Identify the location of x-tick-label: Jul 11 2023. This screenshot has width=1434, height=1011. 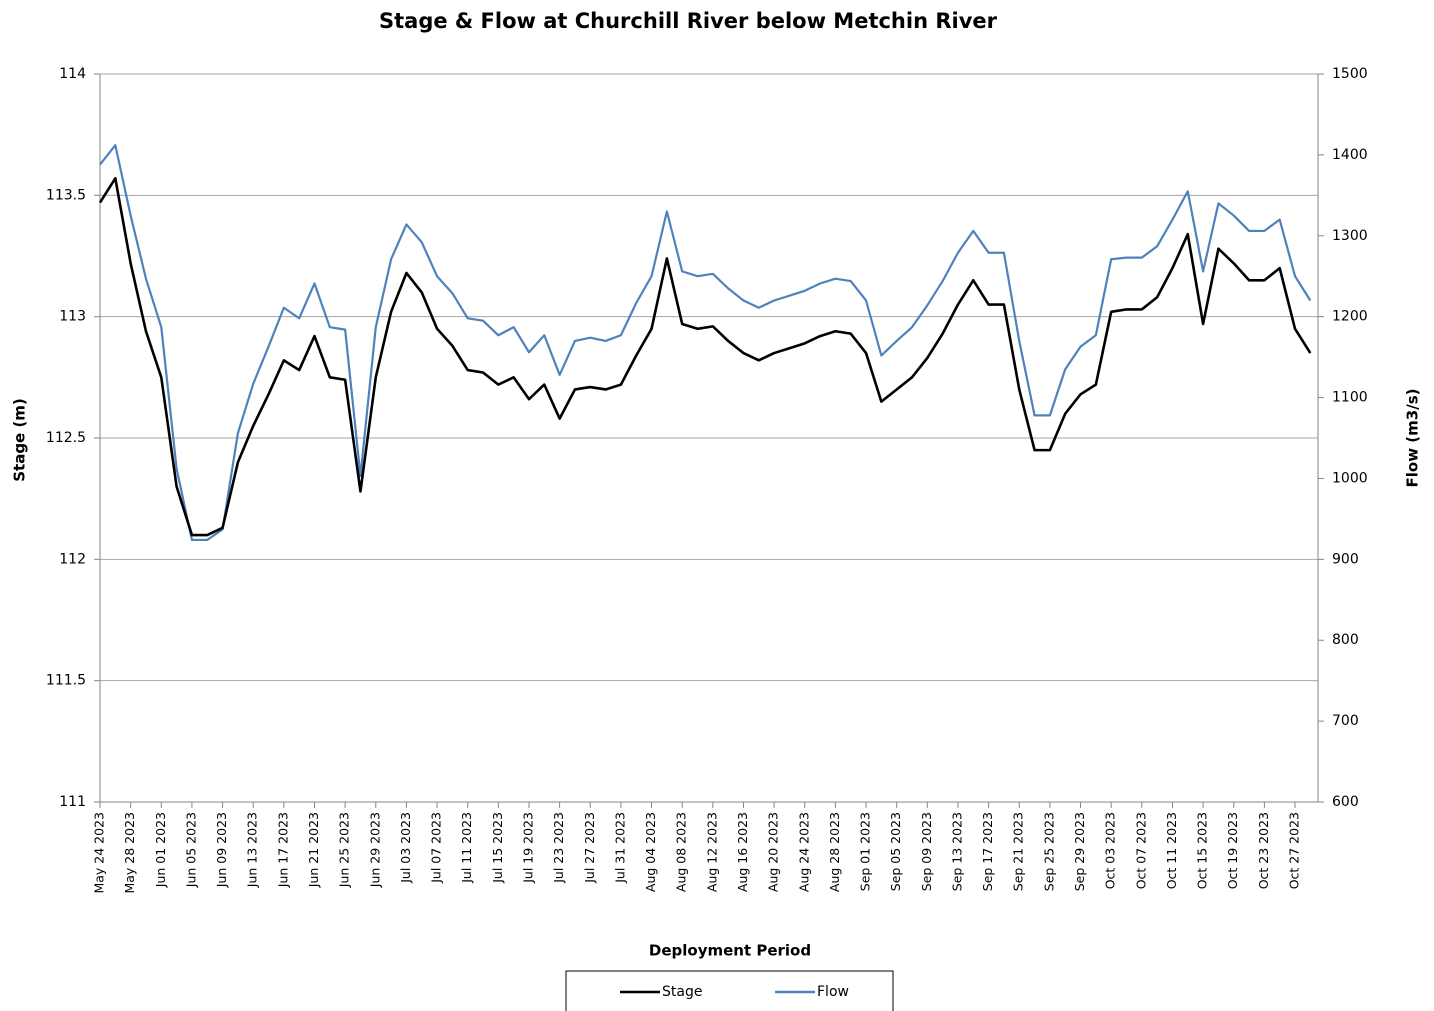
(466, 848).